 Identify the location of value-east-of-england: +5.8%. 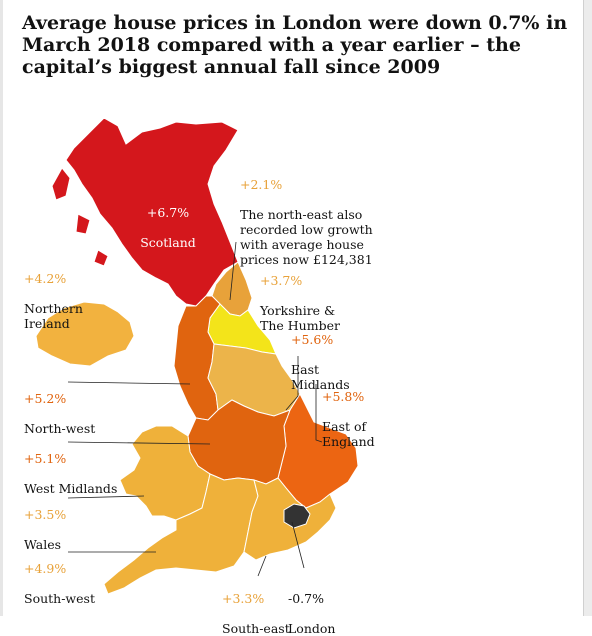
(343, 396).